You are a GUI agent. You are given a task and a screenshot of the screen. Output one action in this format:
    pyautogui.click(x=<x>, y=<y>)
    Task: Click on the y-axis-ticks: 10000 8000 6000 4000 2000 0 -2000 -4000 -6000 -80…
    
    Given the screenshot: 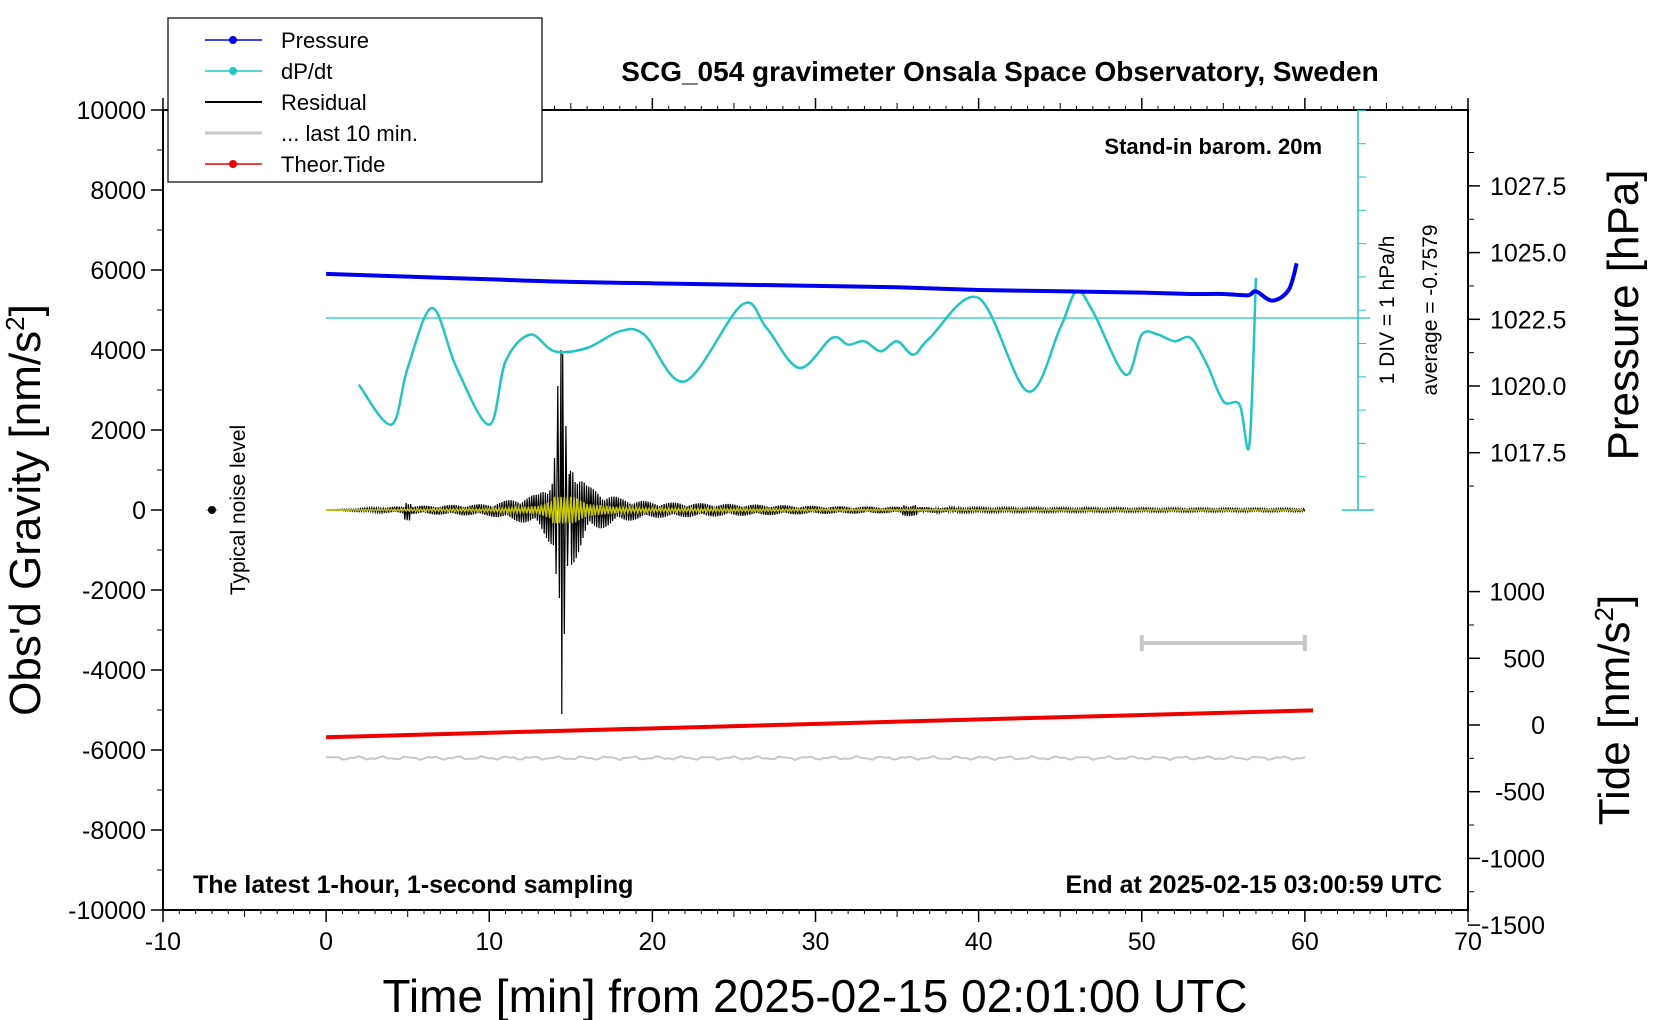 What is the action you would take?
    pyautogui.click(x=115, y=511)
    